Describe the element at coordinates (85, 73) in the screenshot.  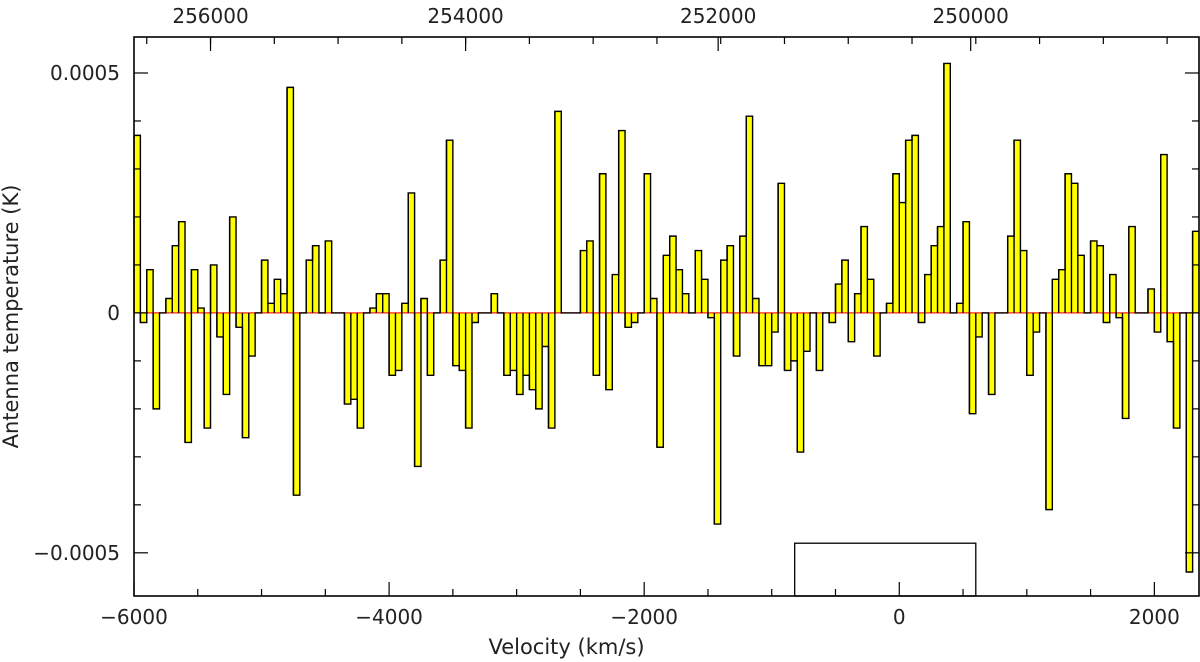
I see `y-tick-label: 0.0005` at that location.